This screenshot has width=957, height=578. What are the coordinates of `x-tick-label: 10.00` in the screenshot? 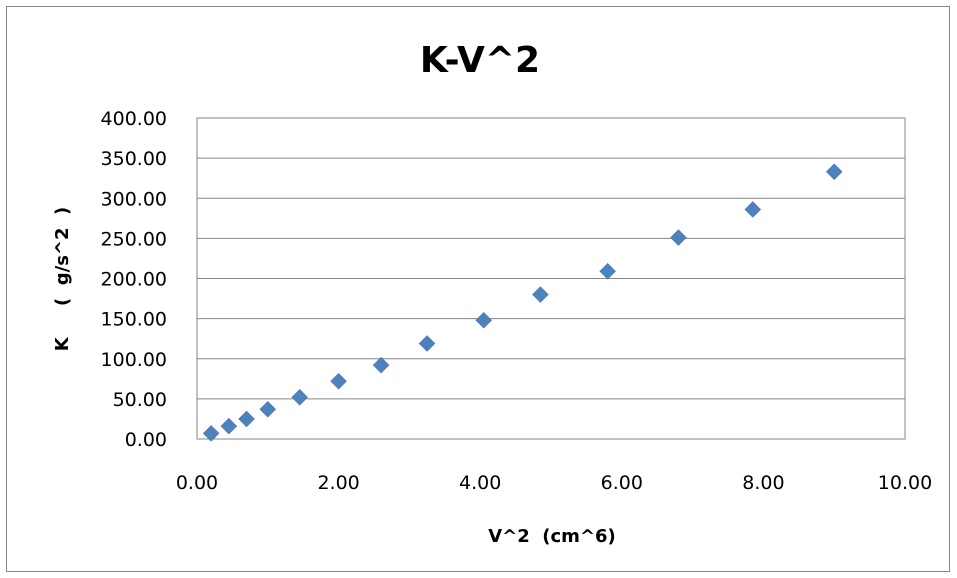 It's located at (905, 483).